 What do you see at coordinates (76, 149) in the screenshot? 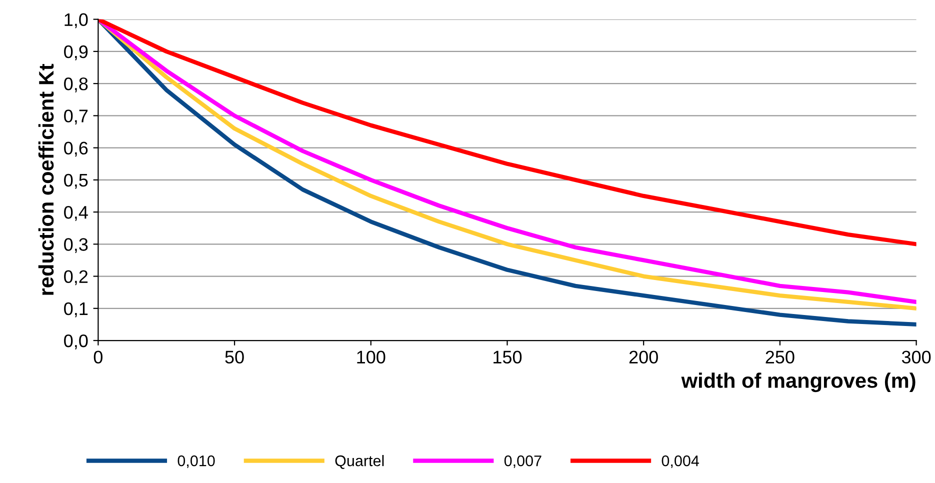
I see `y-tick-label: 0,6` at bounding box center [76, 149].